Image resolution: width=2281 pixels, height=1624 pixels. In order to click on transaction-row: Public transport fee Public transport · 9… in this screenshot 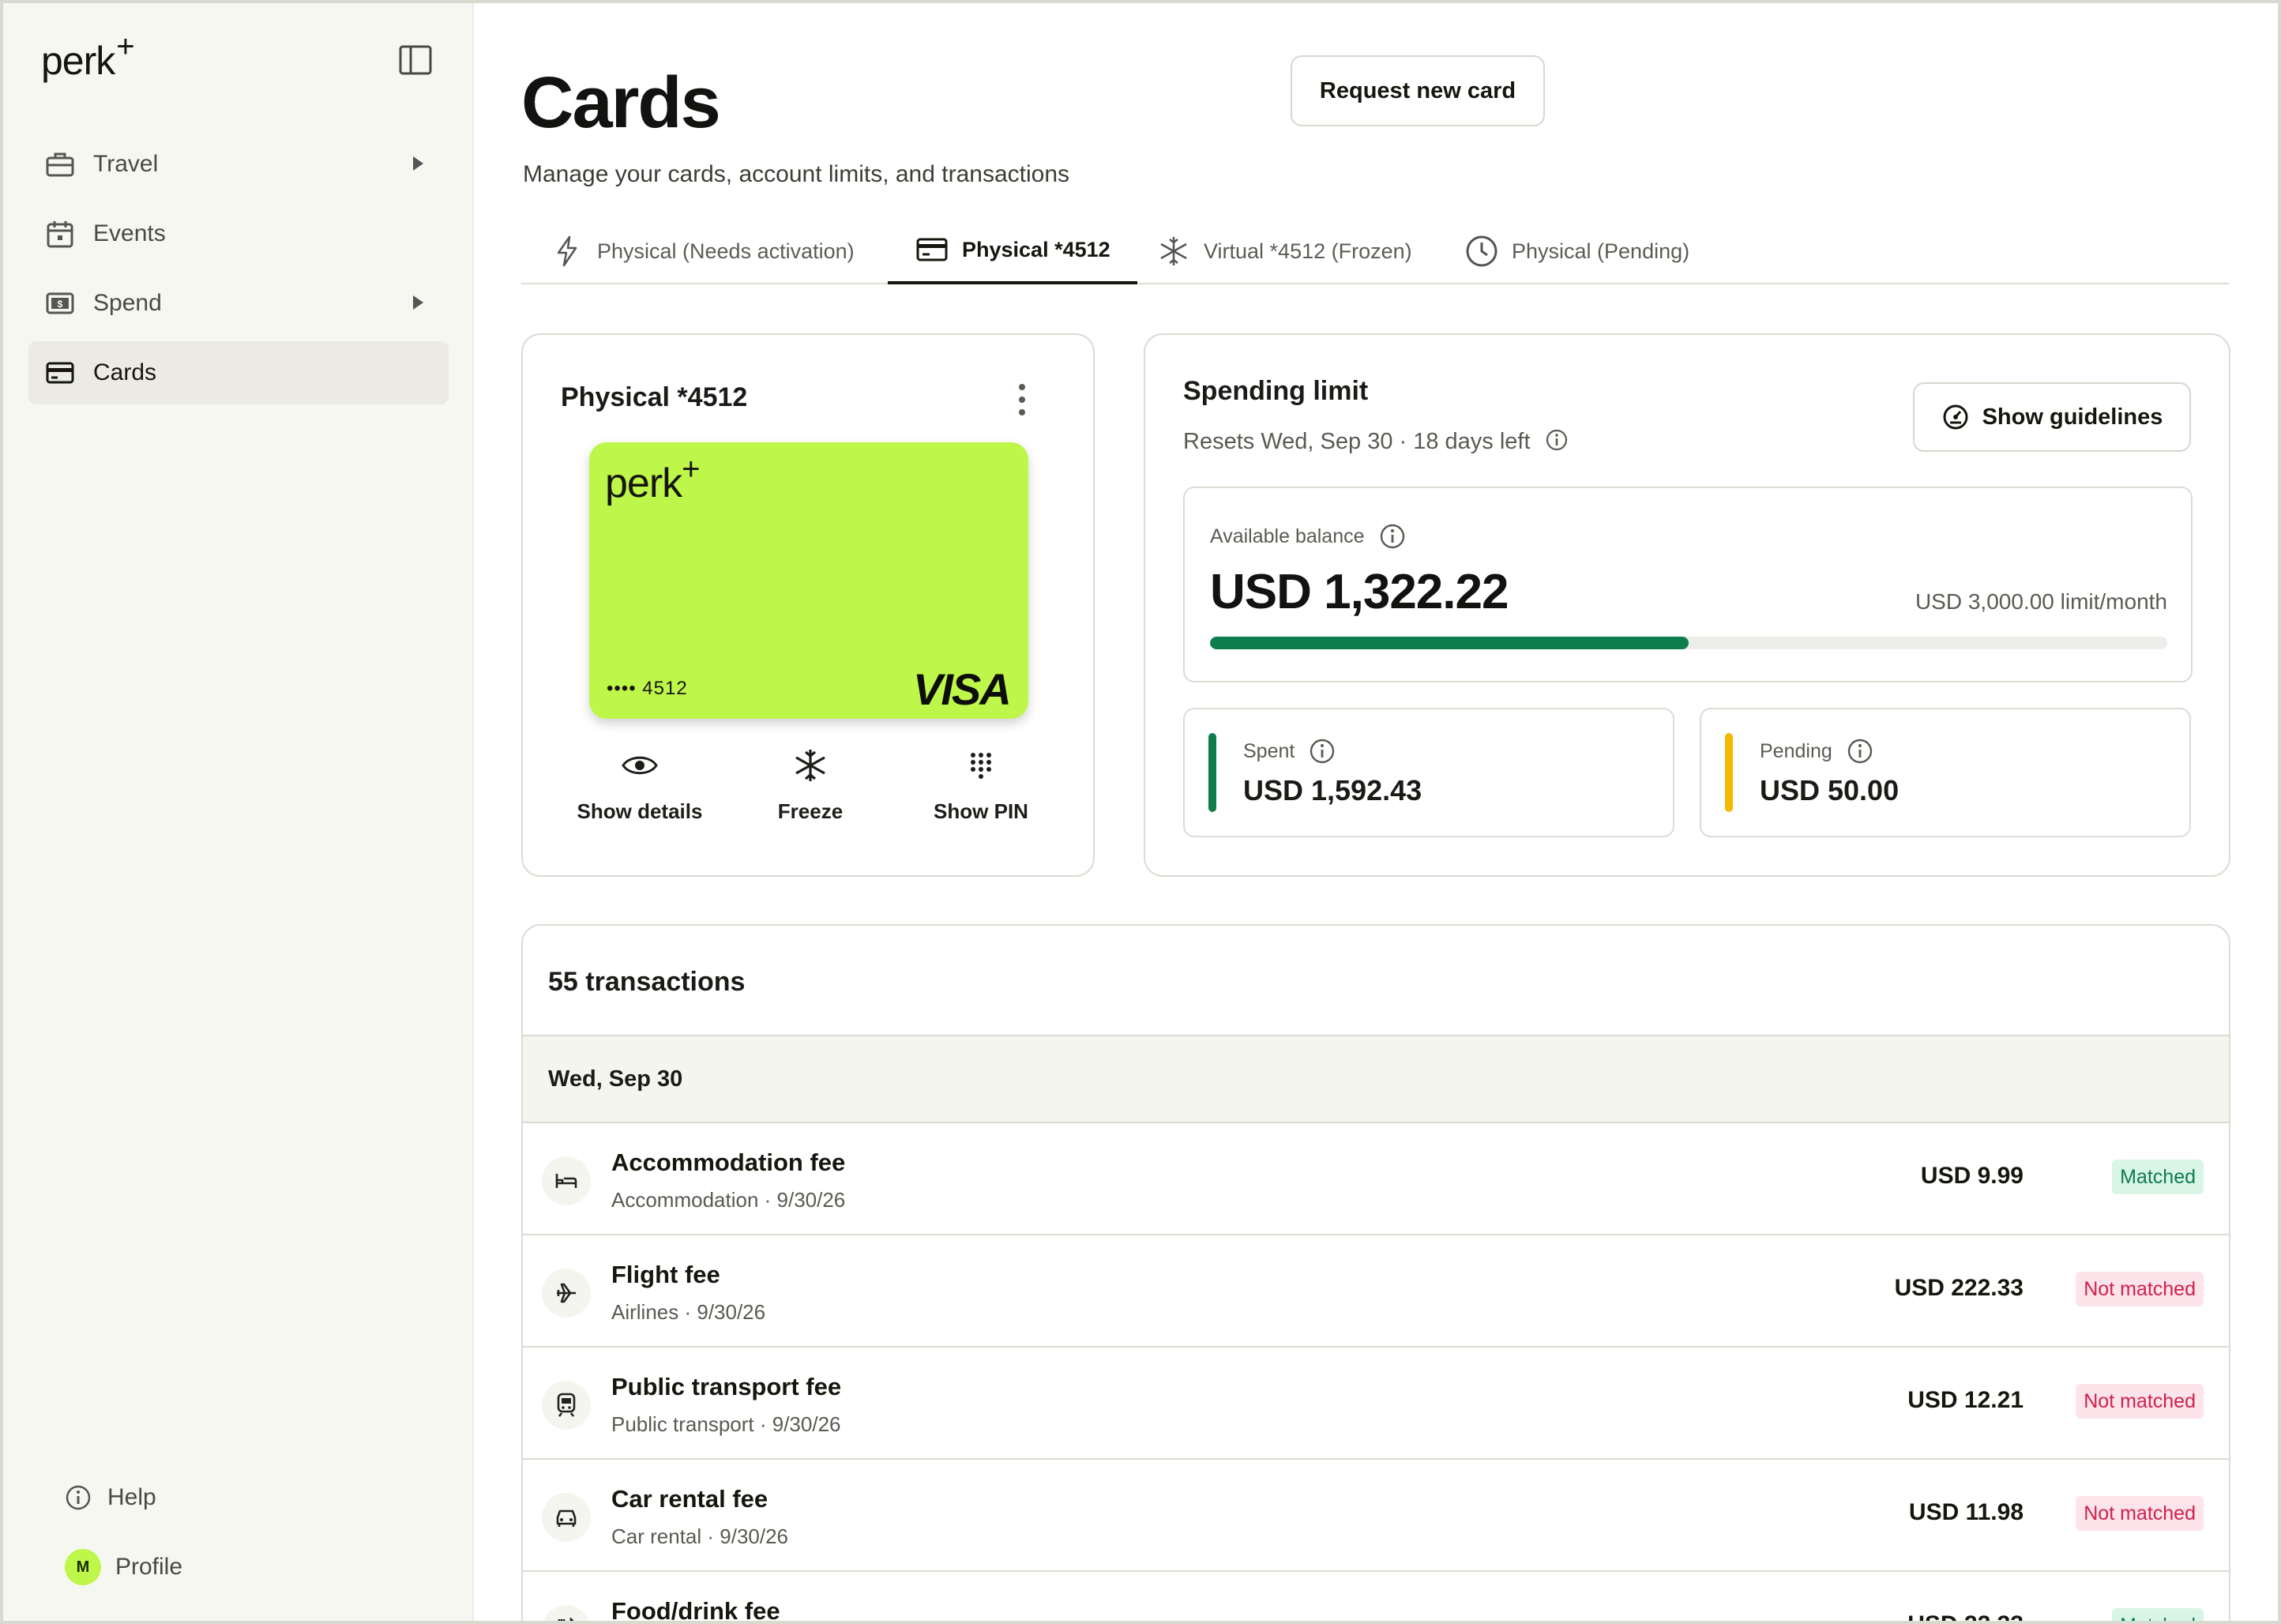, I will do `click(1376, 1404)`.